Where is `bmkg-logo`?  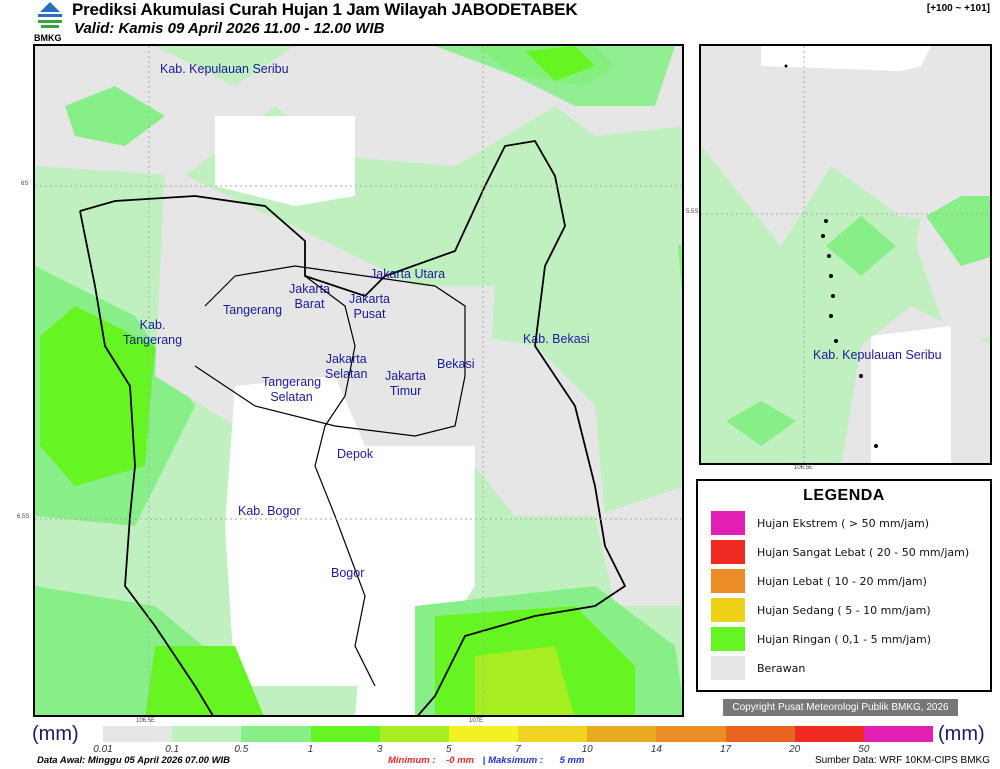
bmkg-logo is located at coordinates (50, 15).